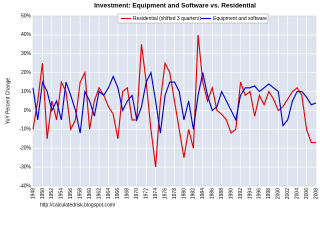 The image size is (320, 240). Describe the element at coordinates (279, 193) in the screenshot. I see `x-tick-label: 2000` at that location.